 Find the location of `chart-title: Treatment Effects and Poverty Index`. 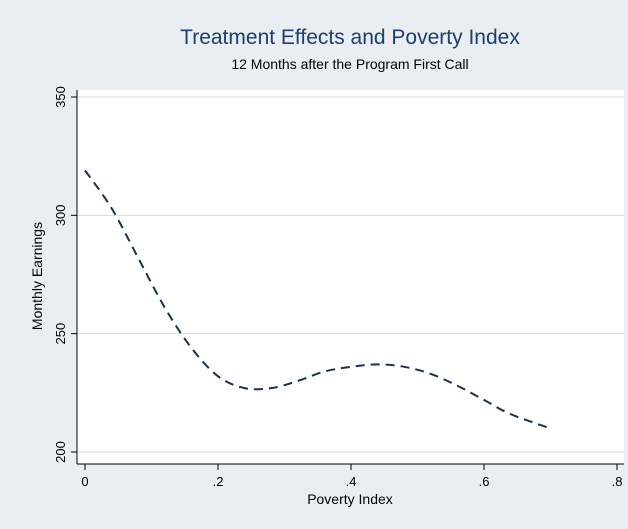

chart-title: Treatment Effects and Poverty Index is located at coordinates (350, 37).